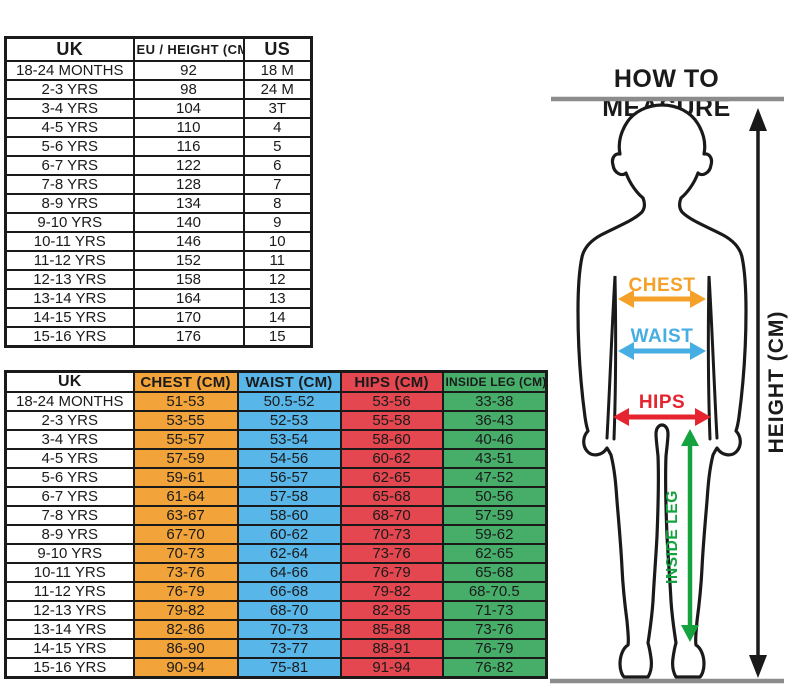 Image resolution: width=798 pixels, height=700 pixels. Describe the element at coordinates (391, 572) in the screenshot. I see `table-cell: 76-79` at that location.